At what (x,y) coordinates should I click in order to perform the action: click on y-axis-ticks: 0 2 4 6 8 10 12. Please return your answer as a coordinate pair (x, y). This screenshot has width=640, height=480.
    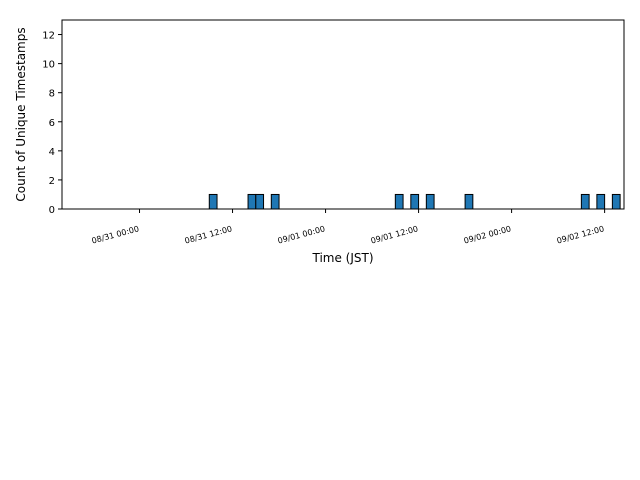
    Looking at the image, I should click on (52, 123).